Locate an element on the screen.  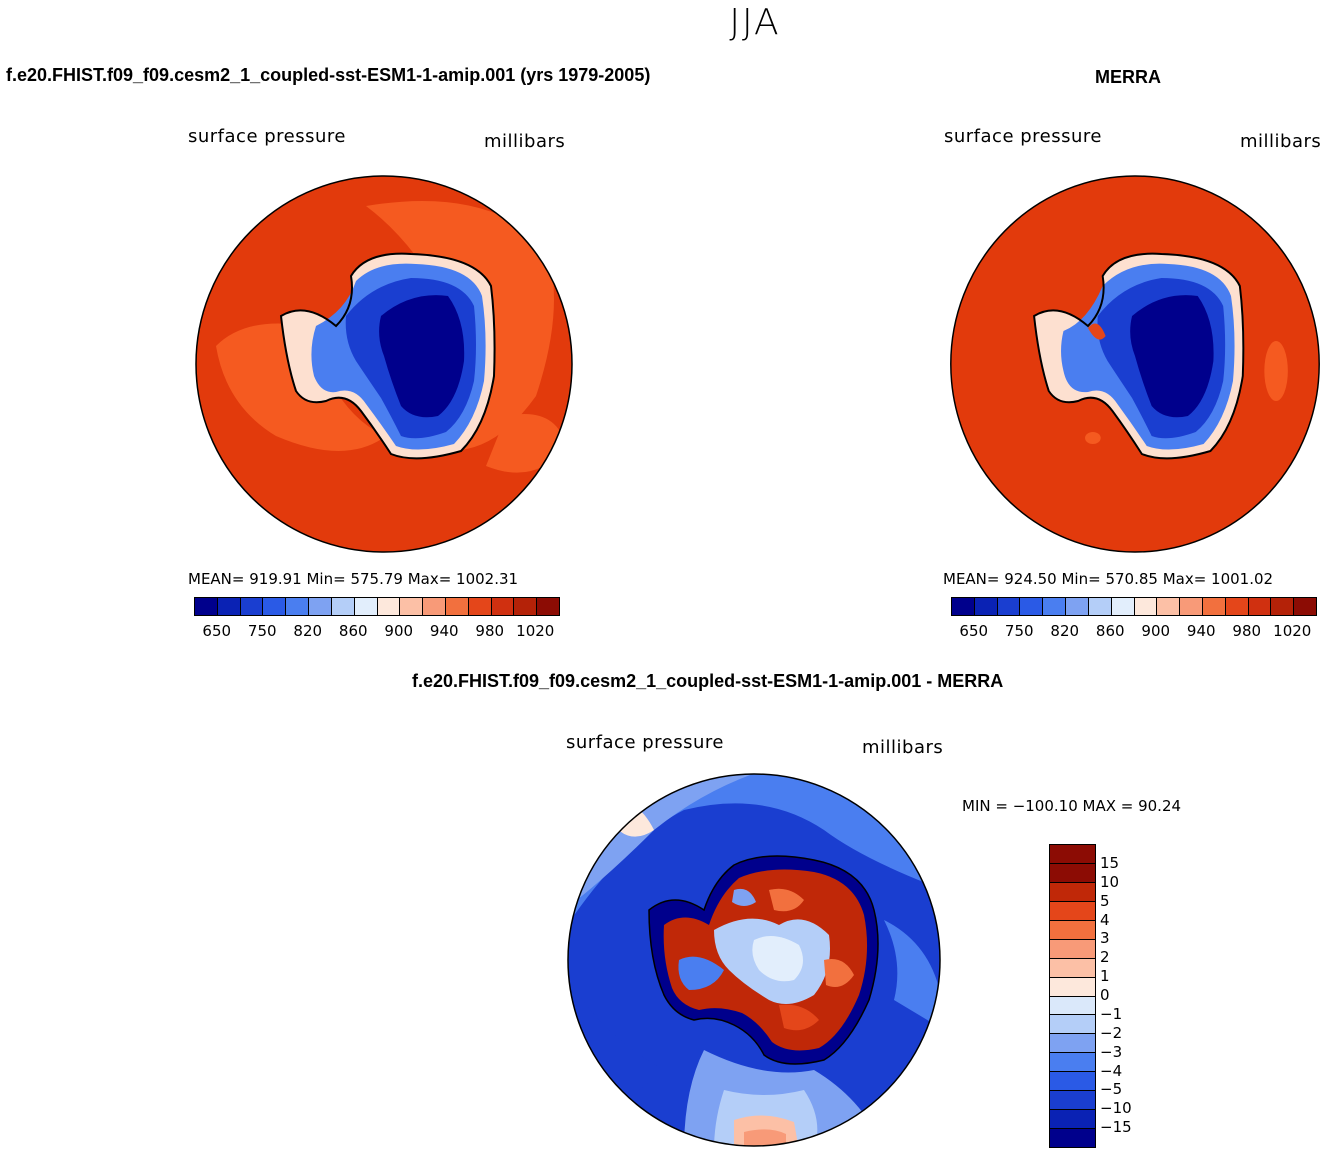
colorbar-tick-label: 2 is located at coordinates (1105, 957).